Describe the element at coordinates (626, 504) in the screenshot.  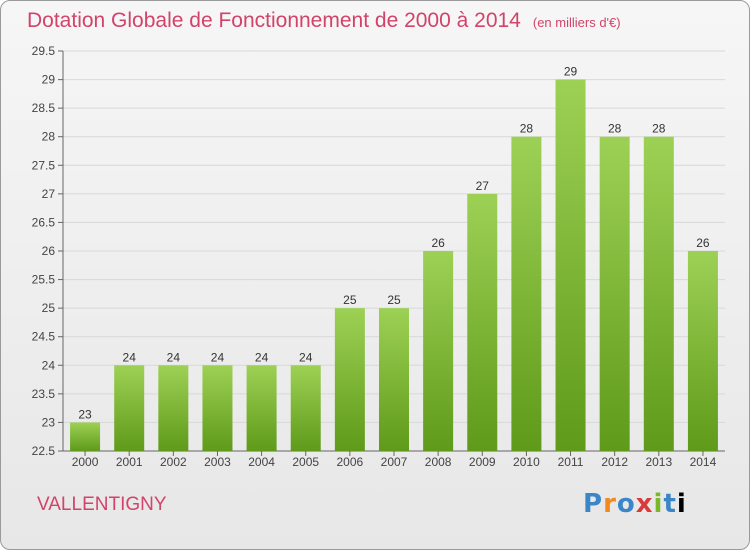
I see `logo-letter: o` at that location.